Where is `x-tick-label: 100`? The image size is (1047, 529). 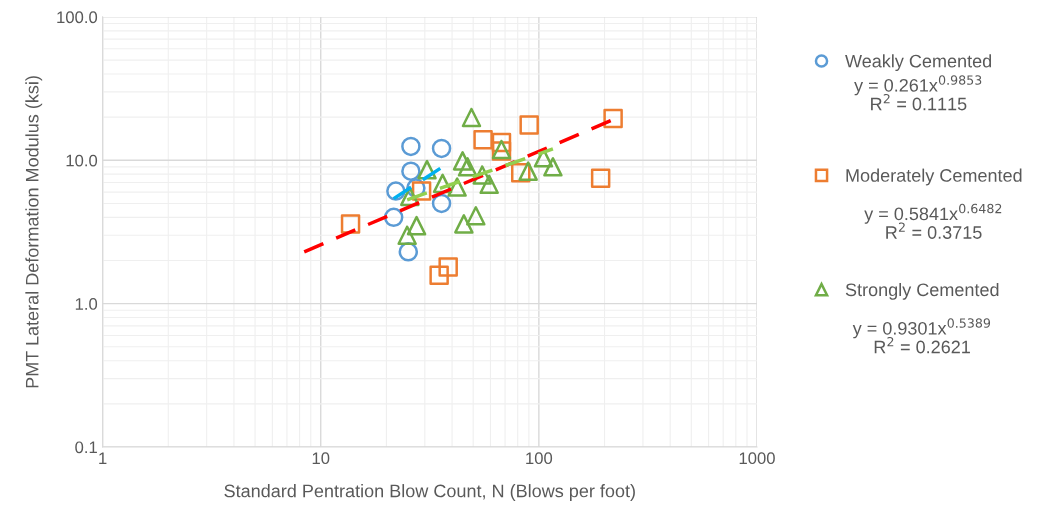
x-tick-label: 100 is located at coordinates (539, 458).